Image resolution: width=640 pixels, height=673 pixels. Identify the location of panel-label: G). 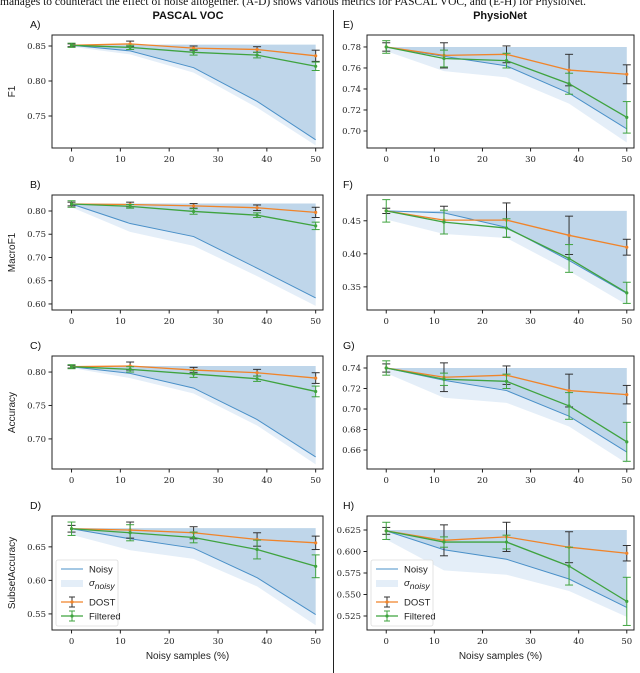
(349, 346).